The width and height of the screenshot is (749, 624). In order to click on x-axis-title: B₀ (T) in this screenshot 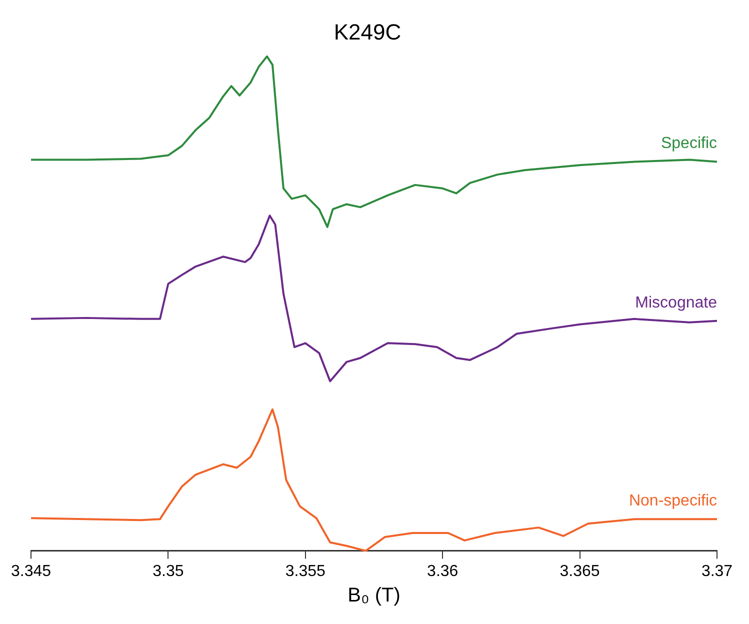, I will do `click(374, 595)`.